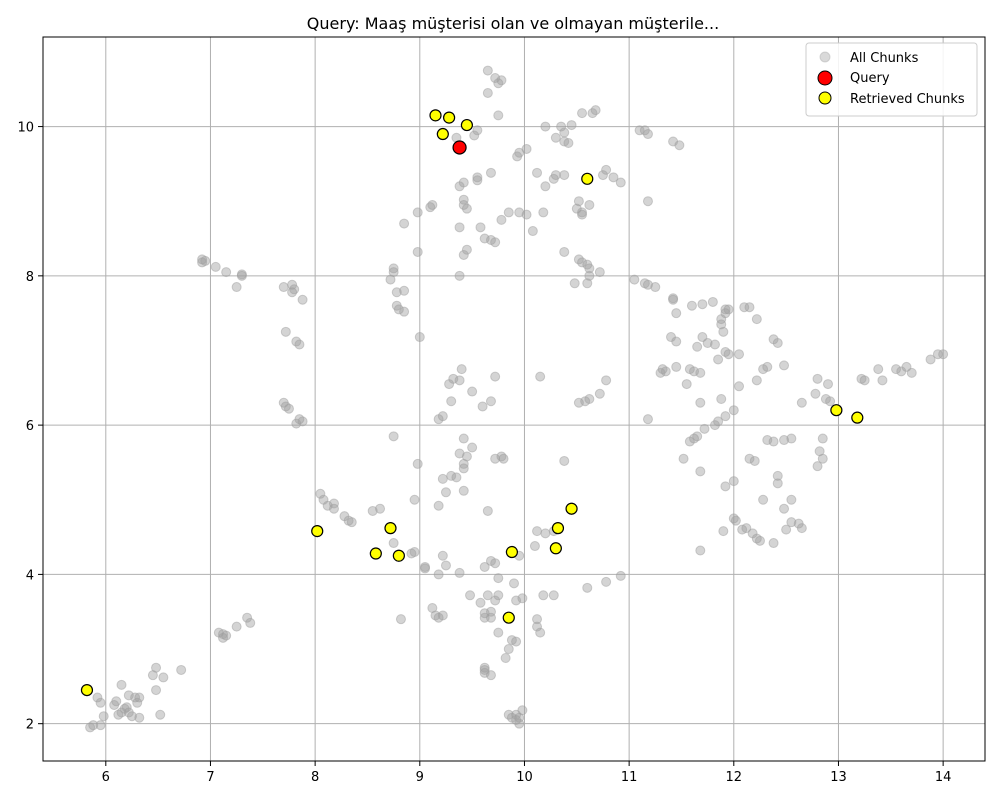  What do you see at coordinates (891, 79) in the screenshot?
I see `legend-box` at bounding box center [891, 79].